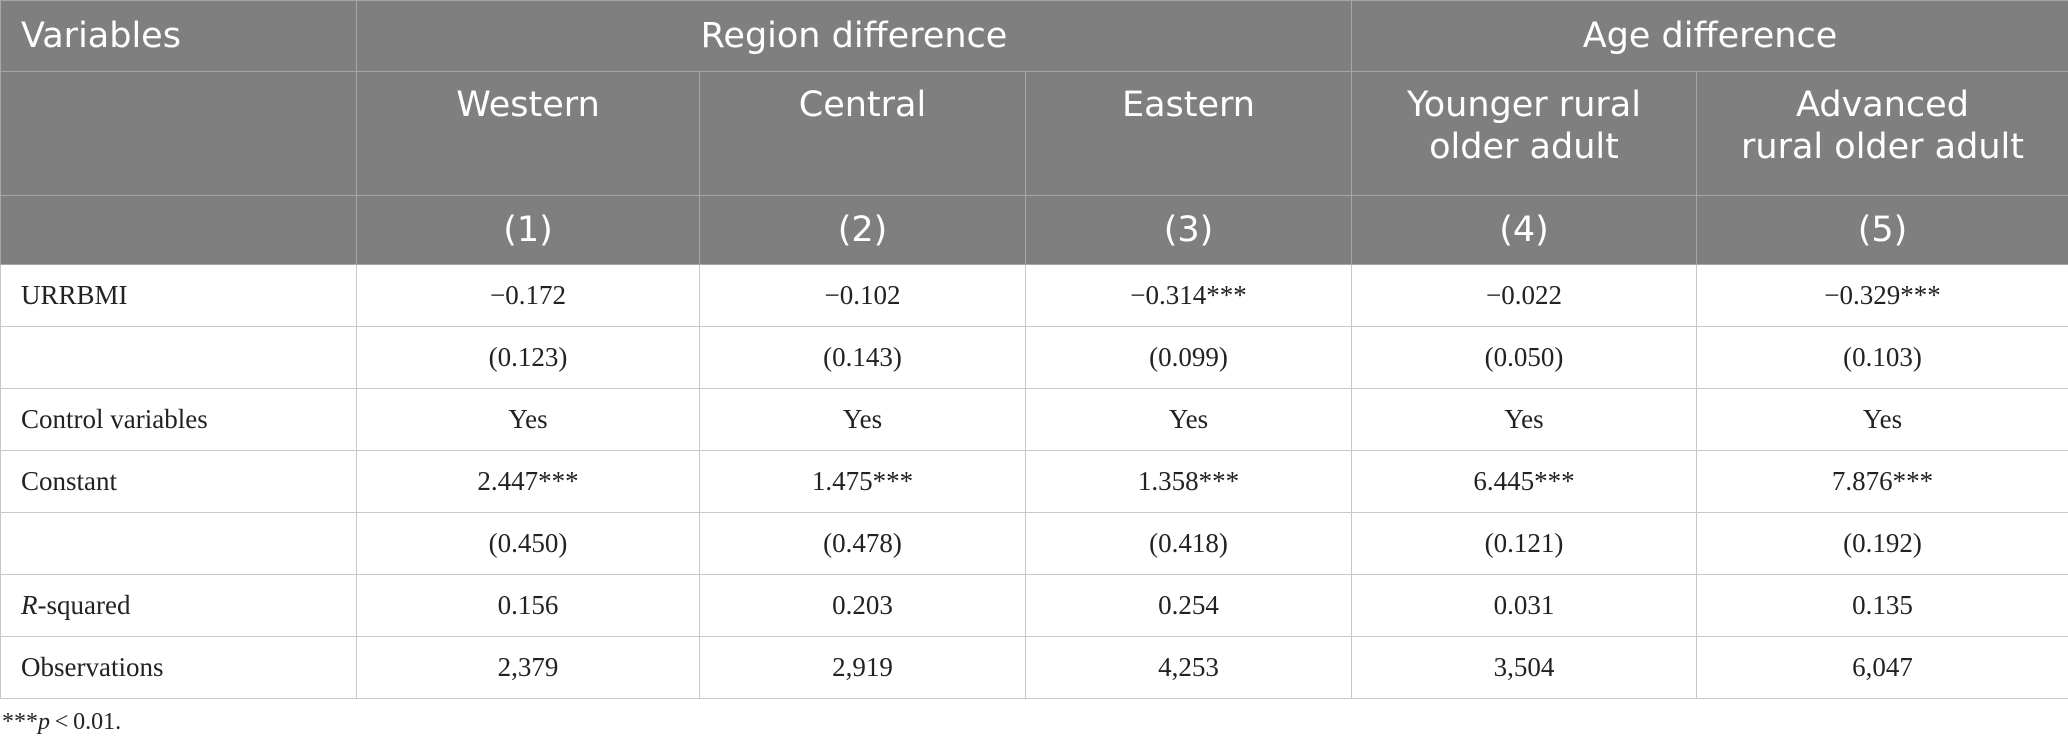 The image size is (2068, 737). What do you see at coordinates (178, 605) in the screenshot?
I see `row-label: R-squared` at bounding box center [178, 605].